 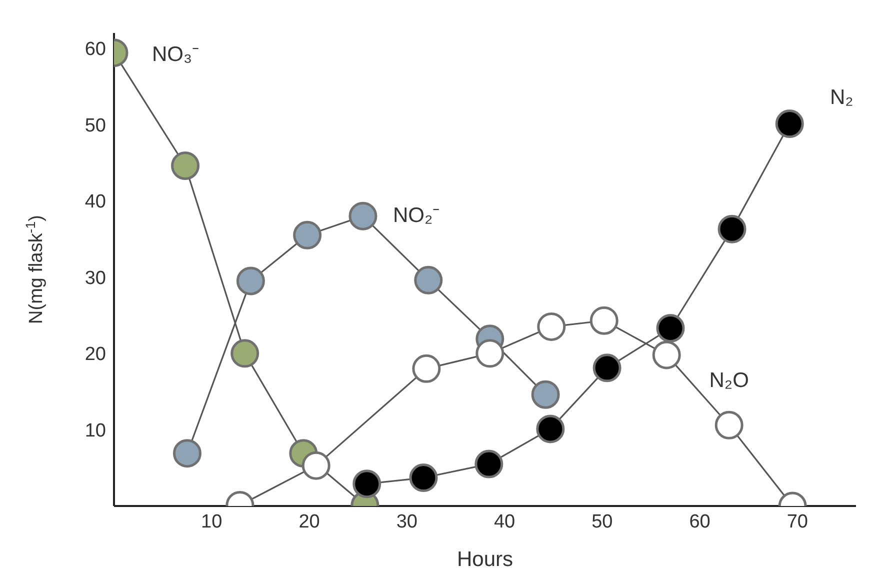 What do you see at coordinates (95, 49) in the screenshot?
I see `y-tick-label: 60` at bounding box center [95, 49].